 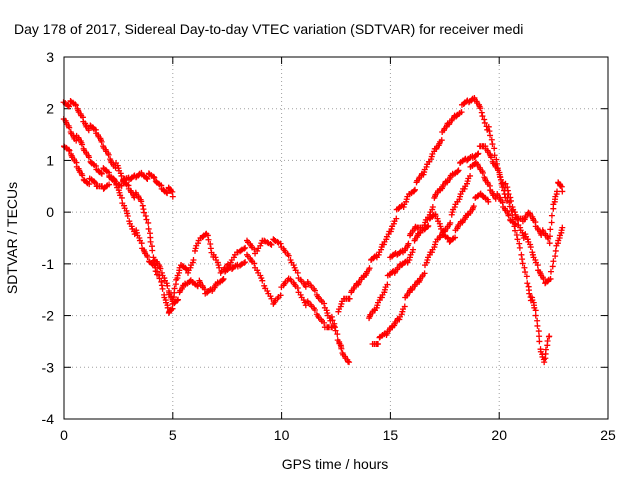 I want to click on x-tick-label: 25, so click(x=608, y=435).